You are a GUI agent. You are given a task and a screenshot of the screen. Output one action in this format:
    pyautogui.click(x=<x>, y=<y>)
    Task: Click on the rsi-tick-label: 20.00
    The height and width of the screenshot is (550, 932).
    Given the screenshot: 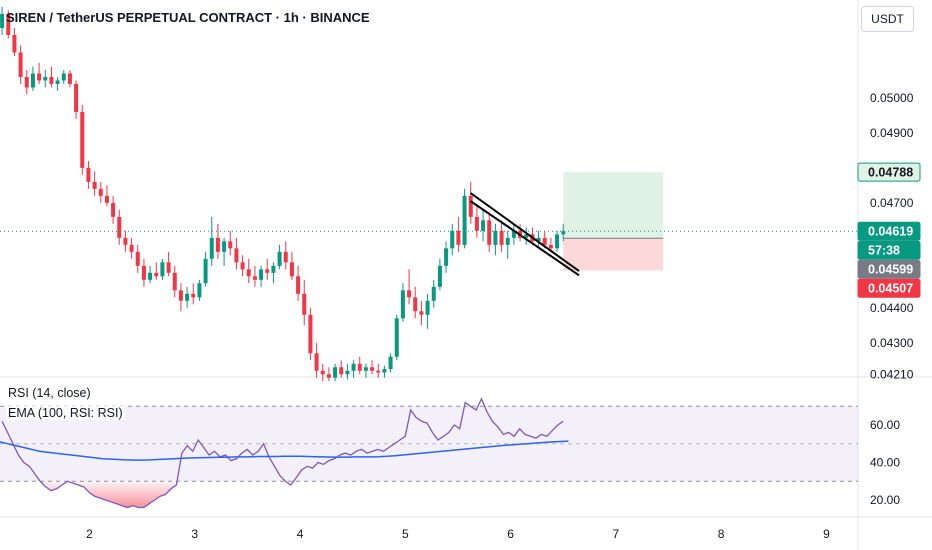 What is the action you would take?
    pyautogui.click(x=885, y=500)
    